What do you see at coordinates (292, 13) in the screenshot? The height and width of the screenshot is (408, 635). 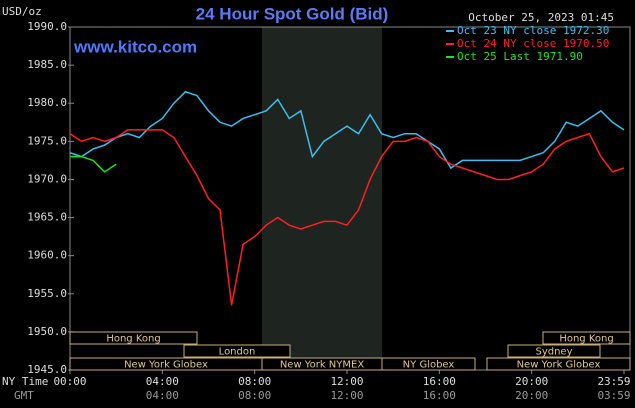 I see `chart-title: 24 Hour Spot Gold (Bid)` at bounding box center [292, 13].